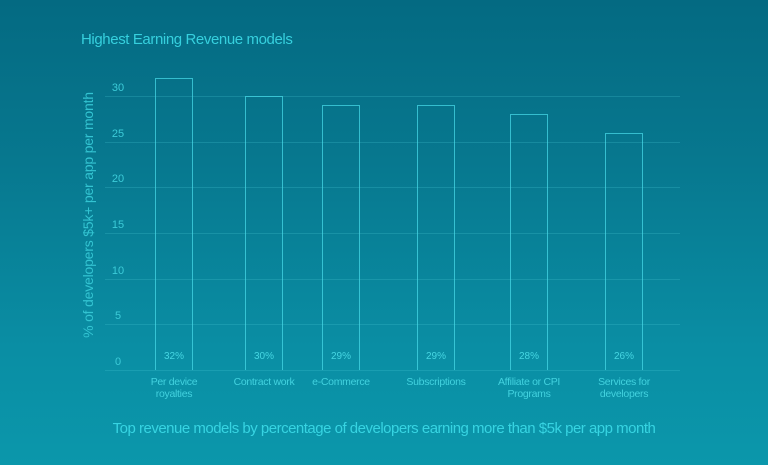 This screenshot has width=768, height=465. What do you see at coordinates (341, 382) in the screenshot?
I see `x-category-label: e-Commerce` at bounding box center [341, 382].